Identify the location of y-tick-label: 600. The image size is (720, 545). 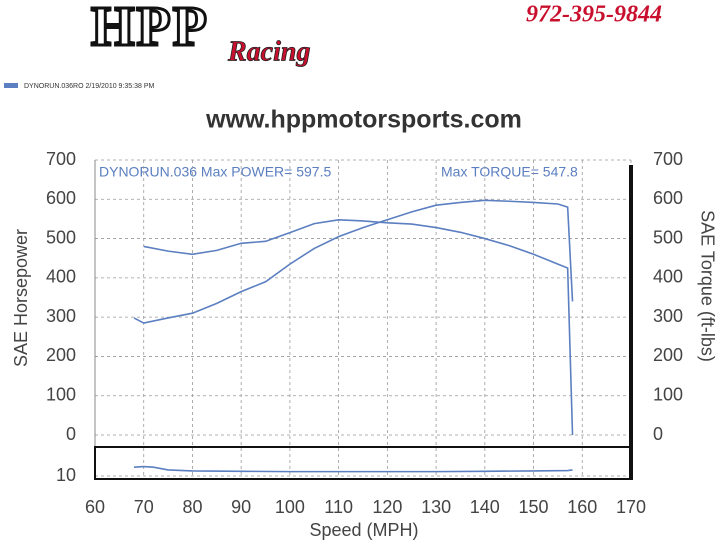
(61, 198).